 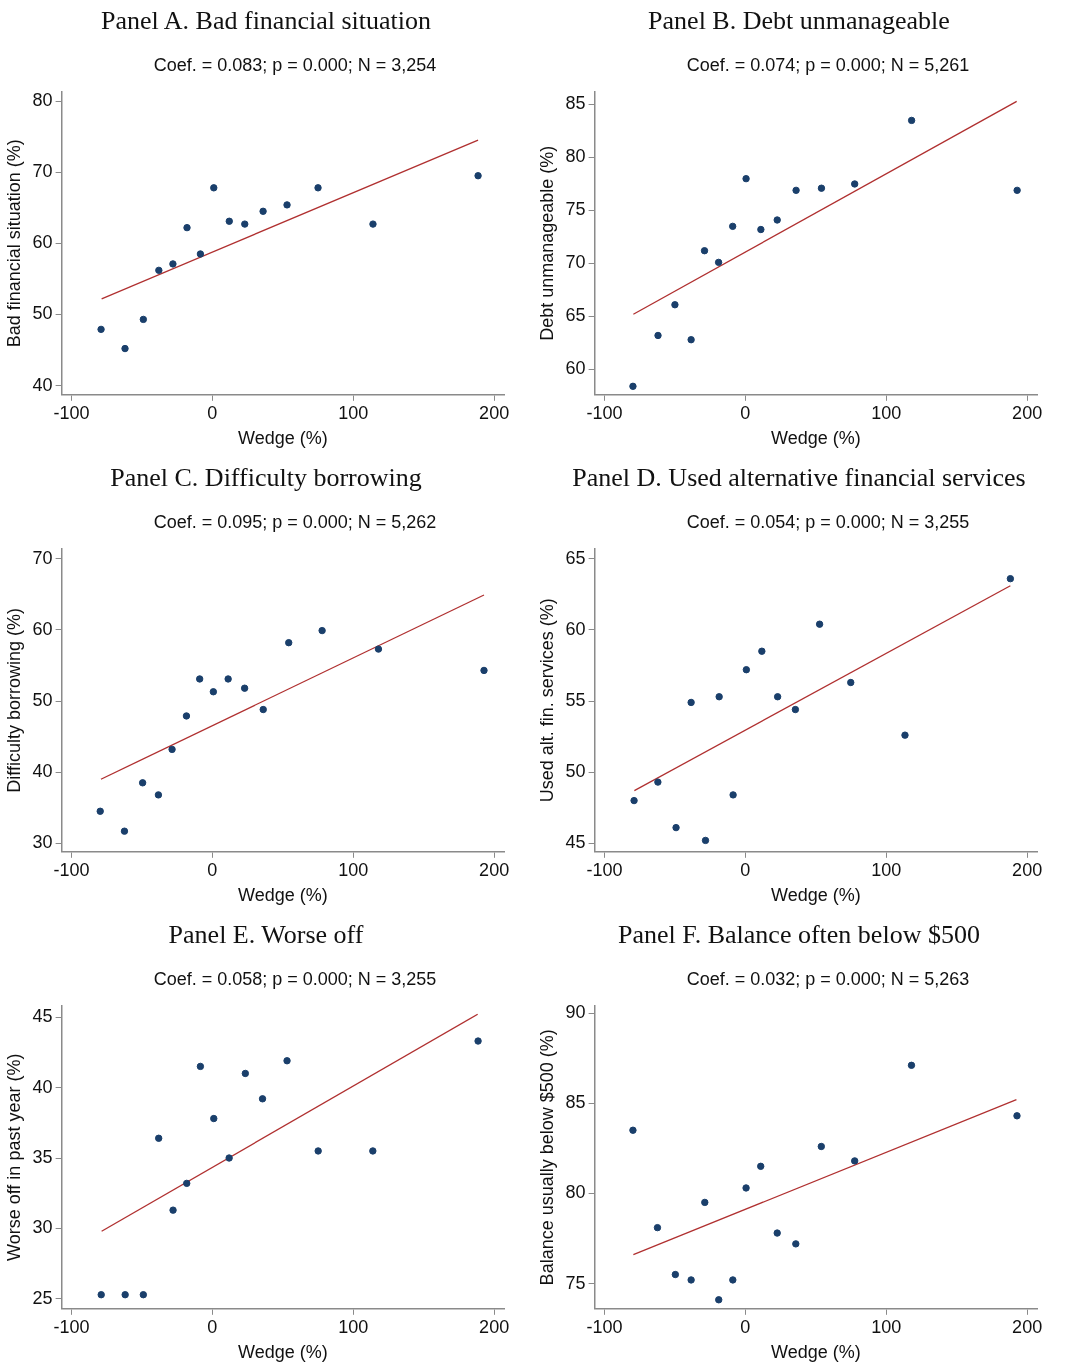 I want to click on y-axis-title: Balance usually below $500 (%), so click(x=546, y=1157).